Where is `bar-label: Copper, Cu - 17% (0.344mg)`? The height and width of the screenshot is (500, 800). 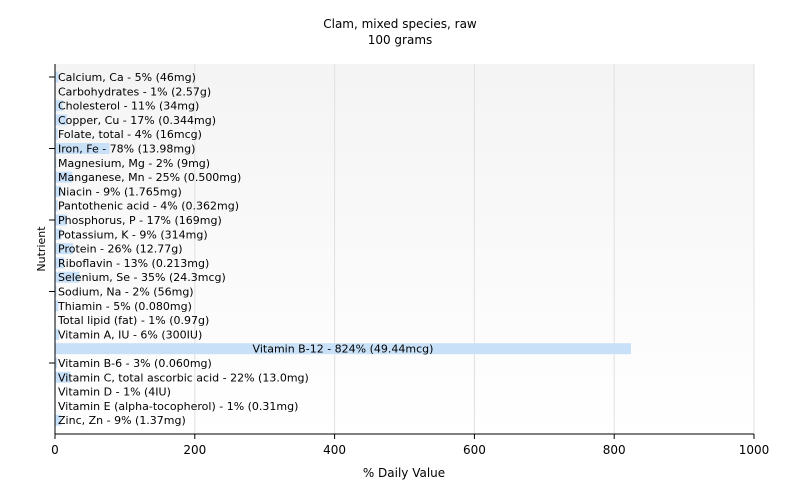 bar-label: Copper, Cu - 17% (0.344mg) is located at coordinates (137, 120).